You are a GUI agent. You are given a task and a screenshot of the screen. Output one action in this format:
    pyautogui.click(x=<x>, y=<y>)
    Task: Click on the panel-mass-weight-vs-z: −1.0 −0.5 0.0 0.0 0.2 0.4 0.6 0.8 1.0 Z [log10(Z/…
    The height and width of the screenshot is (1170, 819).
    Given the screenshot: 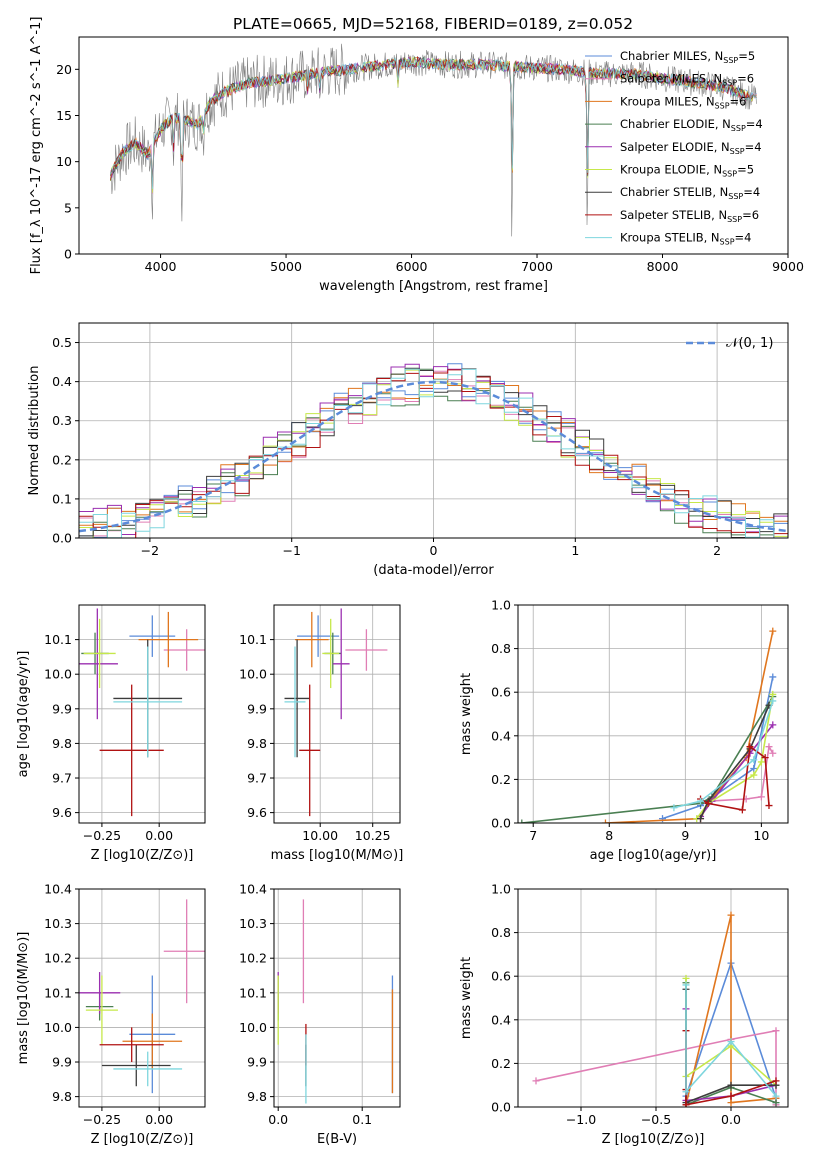 What is the action you would take?
    pyautogui.click(x=624, y=1014)
    